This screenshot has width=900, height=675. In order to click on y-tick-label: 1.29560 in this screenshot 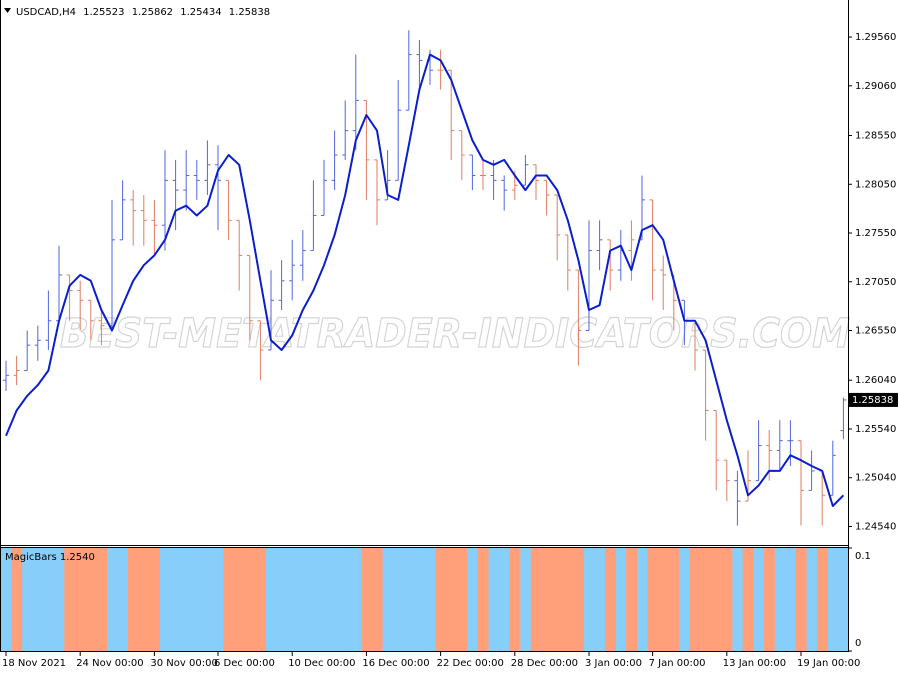, I will do `click(875, 37)`.